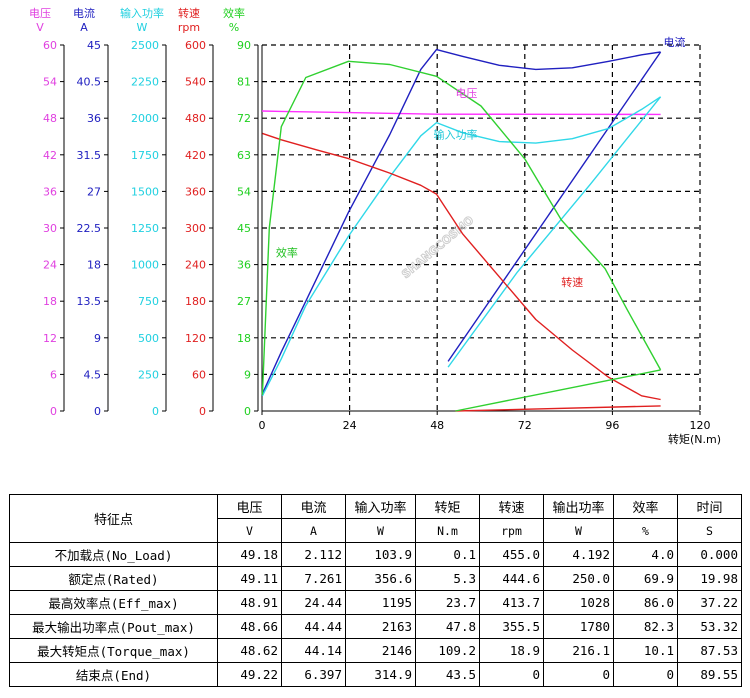 This screenshot has width=750, height=698. Describe the element at coordinates (244, 191) in the screenshot. I see `y-tick-label-eff: 54` at that location.